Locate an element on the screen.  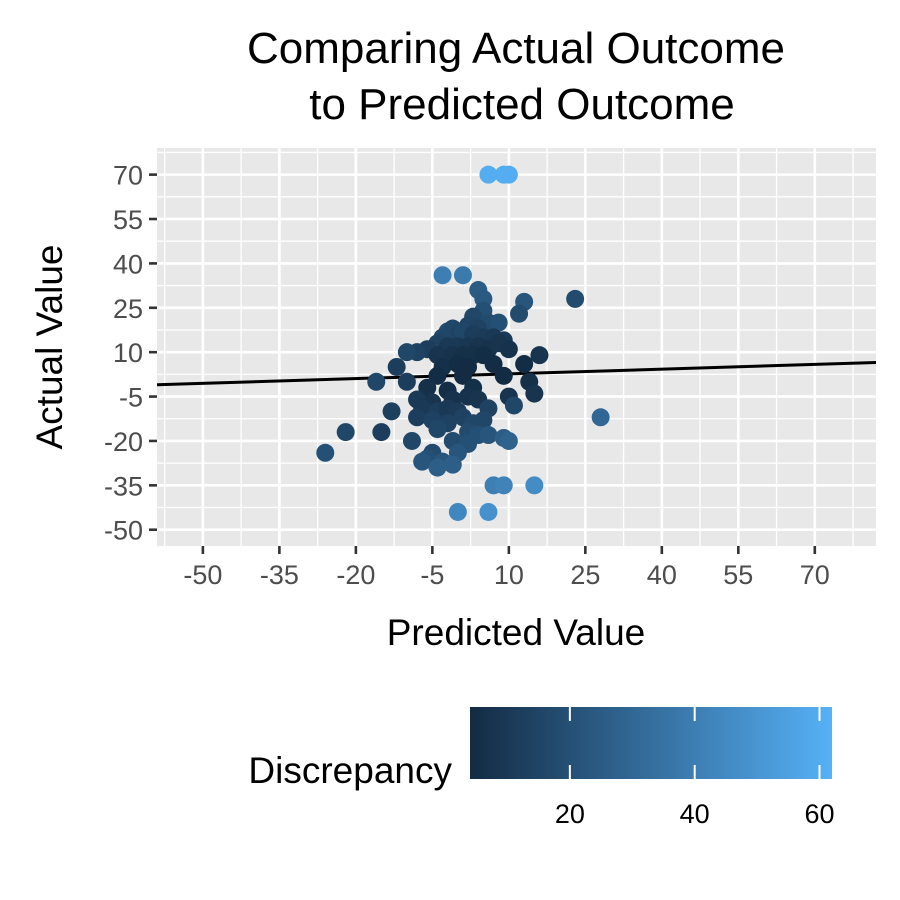
legend-tick-label: 40 is located at coordinates (695, 814).